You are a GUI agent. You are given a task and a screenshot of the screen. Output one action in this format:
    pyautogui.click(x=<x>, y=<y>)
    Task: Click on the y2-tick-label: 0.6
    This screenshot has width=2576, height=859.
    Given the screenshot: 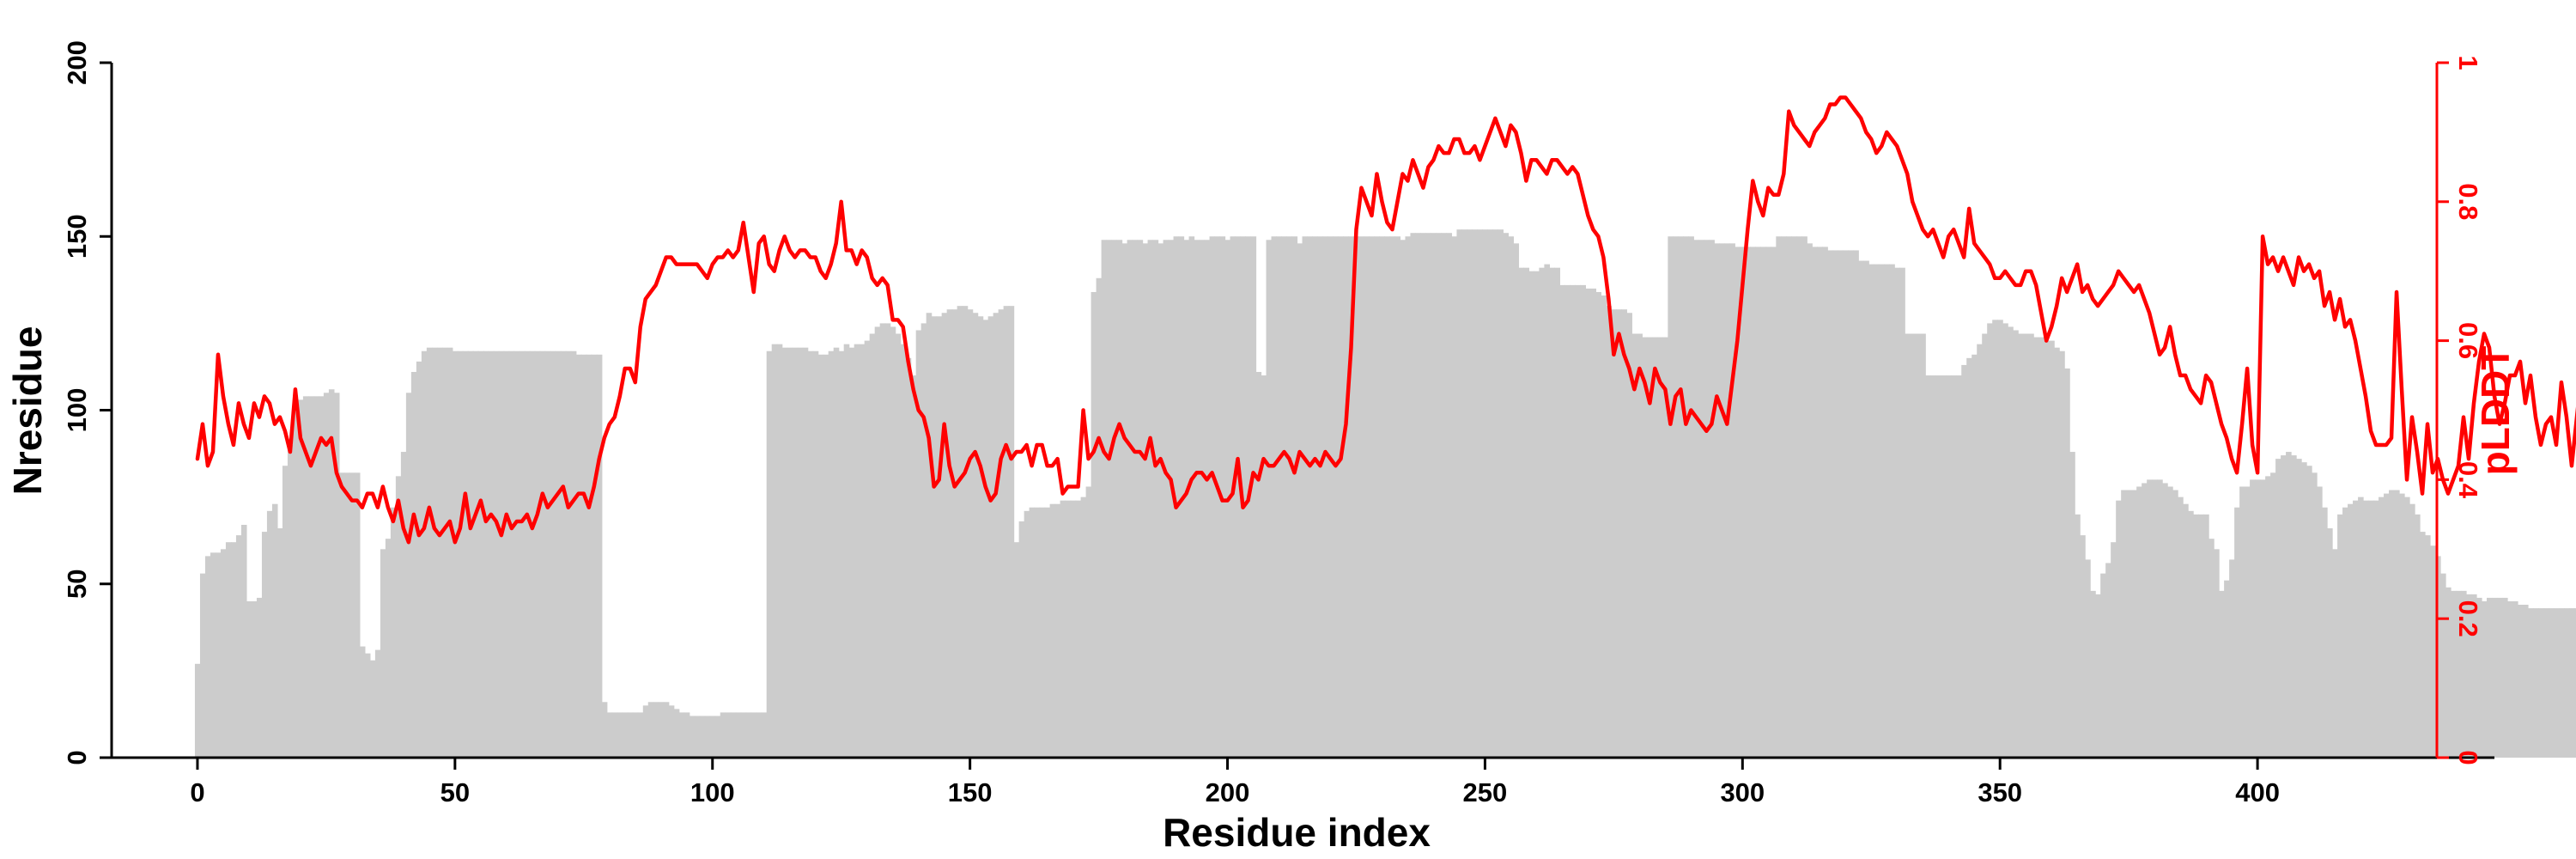 What is the action you would take?
    pyautogui.click(x=2468, y=341)
    